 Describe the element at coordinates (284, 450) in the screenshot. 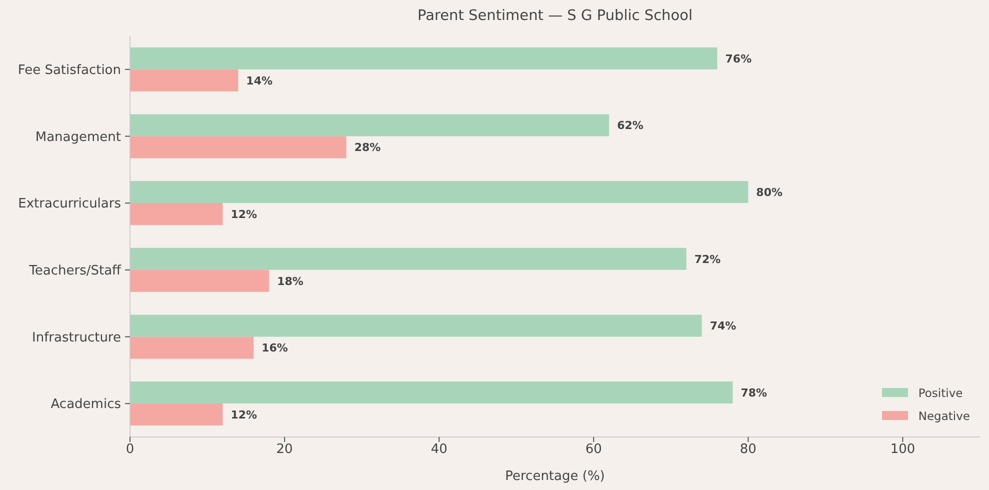

I see `x-tick-label: 20` at that location.